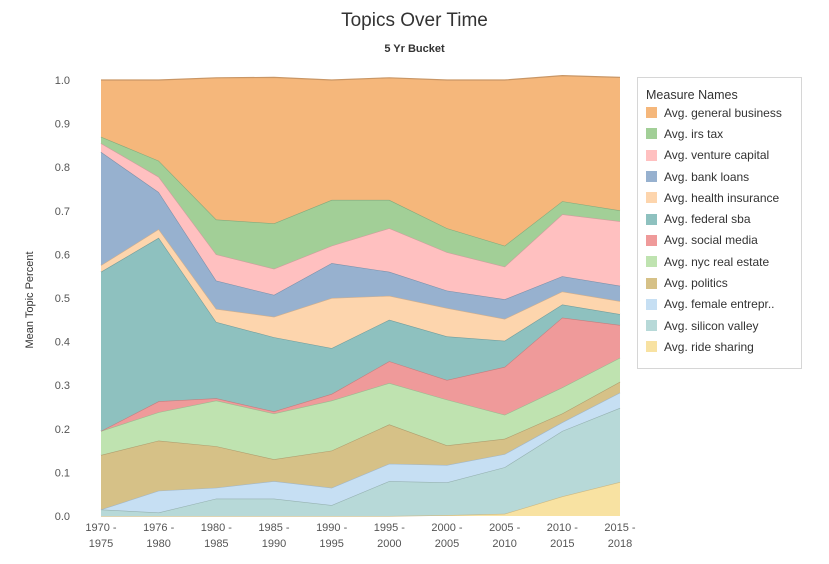  What do you see at coordinates (159, 536) in the screenshot?
I see `x-tick-label: 1976 -1980` at bounding box center [159, 536].